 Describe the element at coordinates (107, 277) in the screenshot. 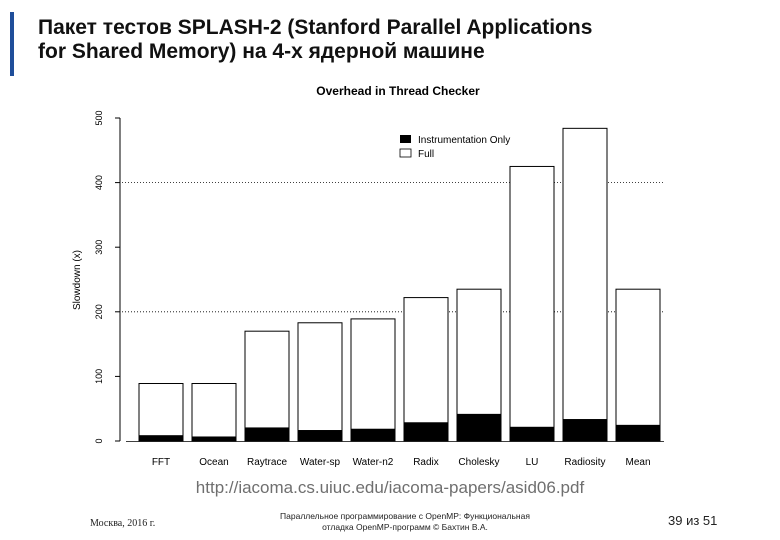

I see `y-axis: 0 100 200 300 400 500` at that location.